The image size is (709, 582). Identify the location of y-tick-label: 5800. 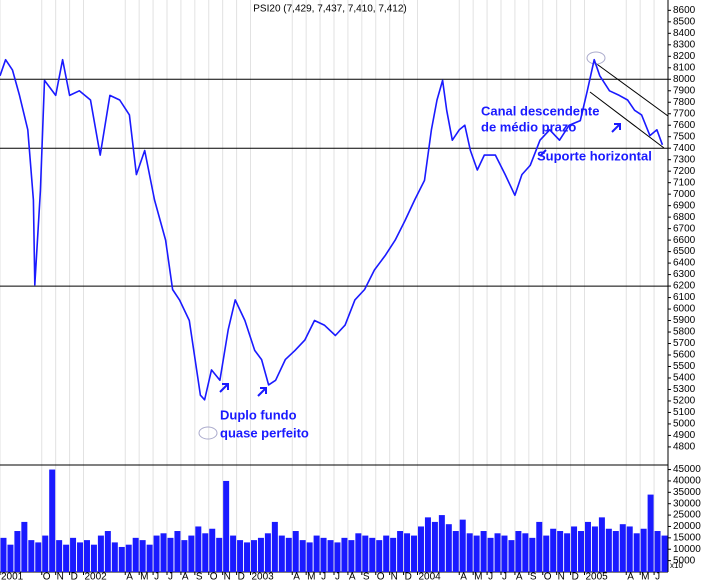
(684, 332).